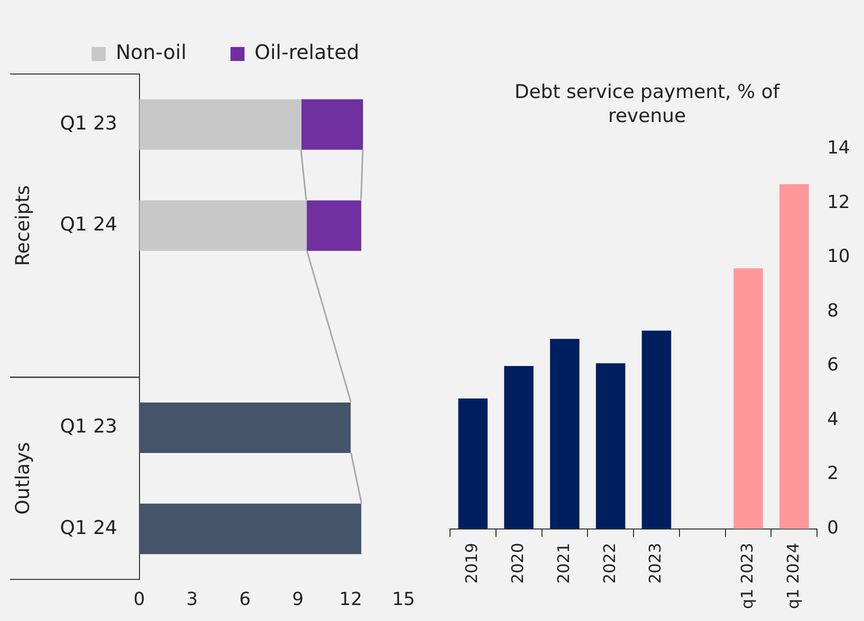 Image resolution: width=864 pixels, height=621 pixels. I want to click on y-tick-label: 2, so click(833, 473).